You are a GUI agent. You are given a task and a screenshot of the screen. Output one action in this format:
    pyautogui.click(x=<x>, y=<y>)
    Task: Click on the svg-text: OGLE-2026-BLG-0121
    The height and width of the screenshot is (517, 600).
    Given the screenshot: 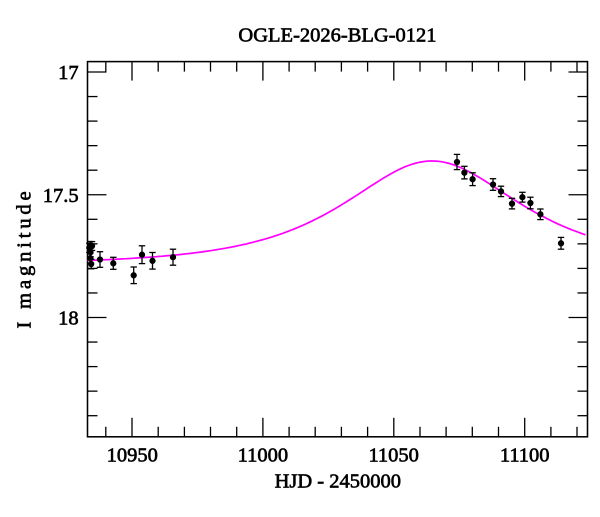 What is the action you would take?
    pyautogui.click(x=337, y=36)
    